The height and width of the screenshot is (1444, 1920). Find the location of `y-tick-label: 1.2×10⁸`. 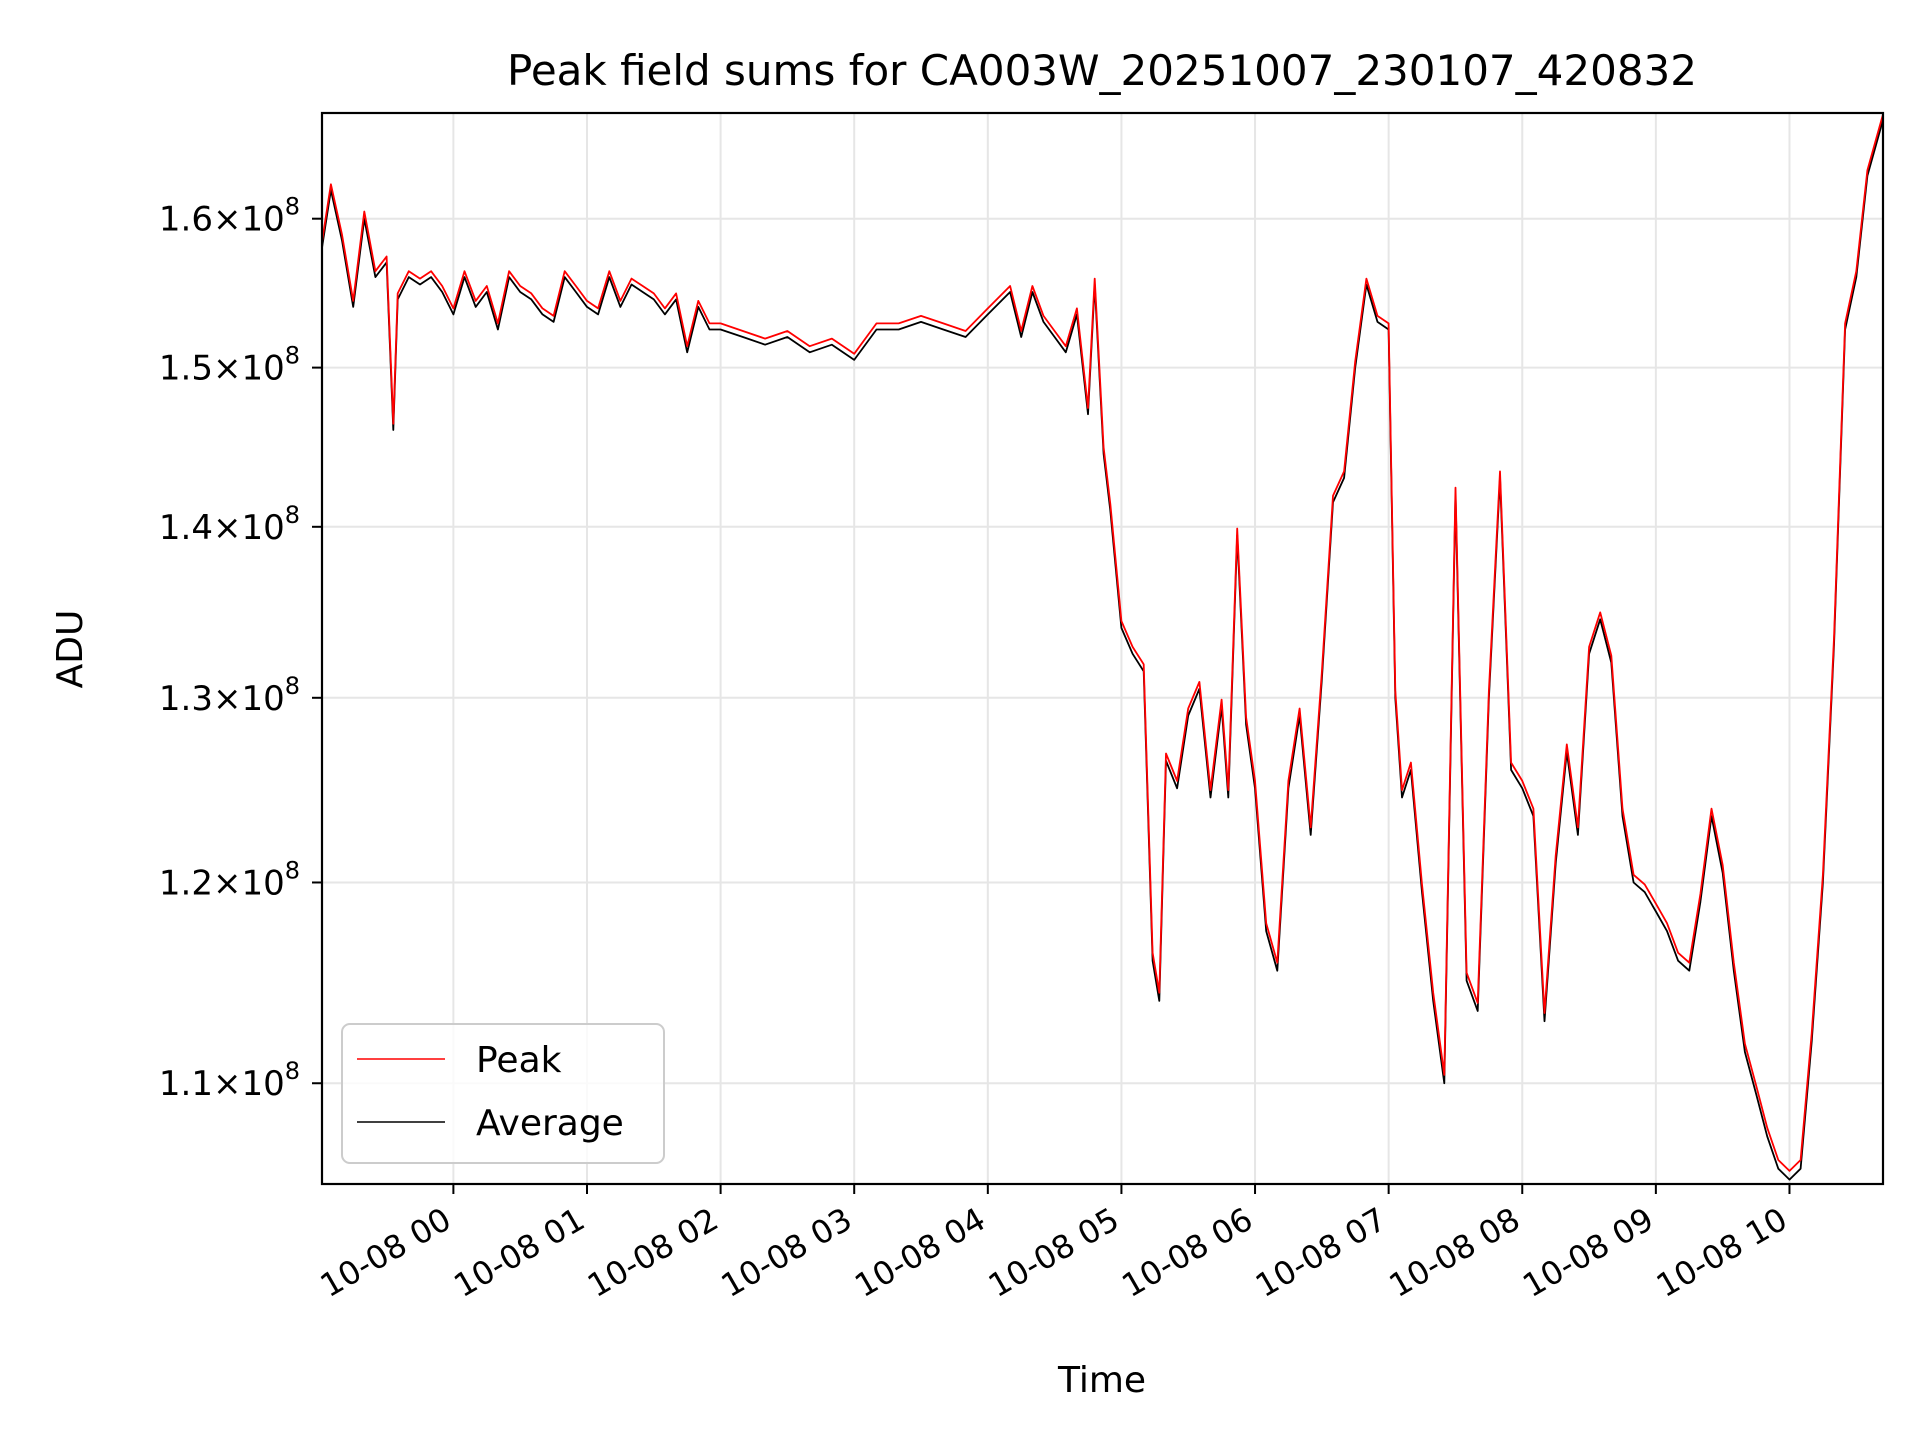

y-tick-label: 1.2×10⁸ is located at coordinates (229, 879).